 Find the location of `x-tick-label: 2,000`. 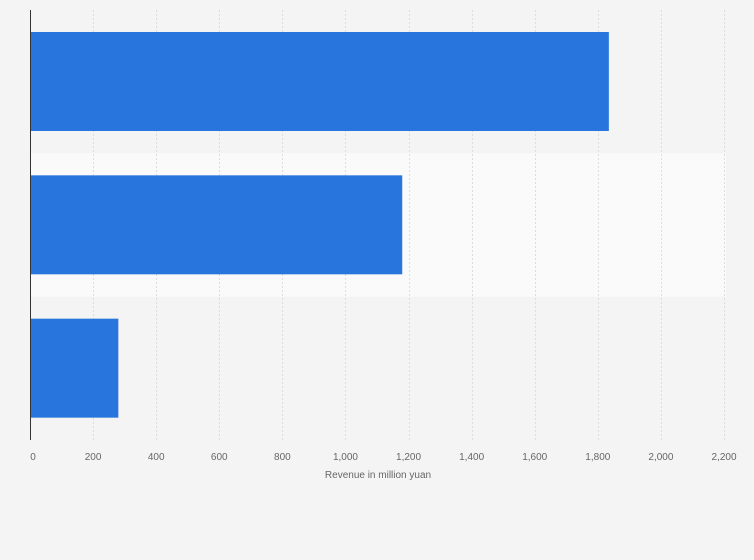

x-tick-label: 2,000 is located at coordinates (660, 457).